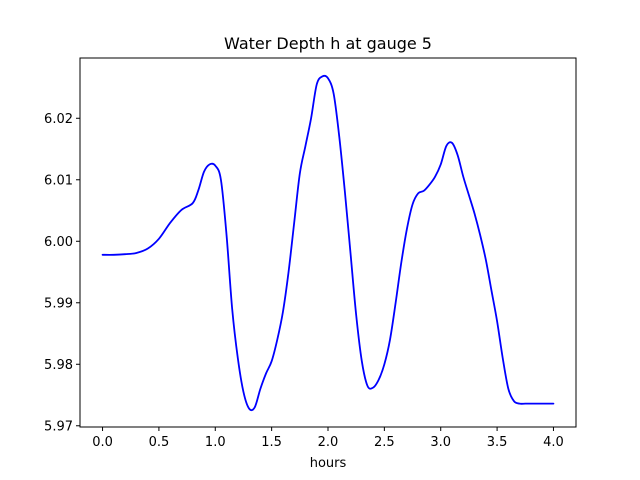 The image size is (640, 480). I want to click on y-tick-label: 6.02, so click(58, 119).